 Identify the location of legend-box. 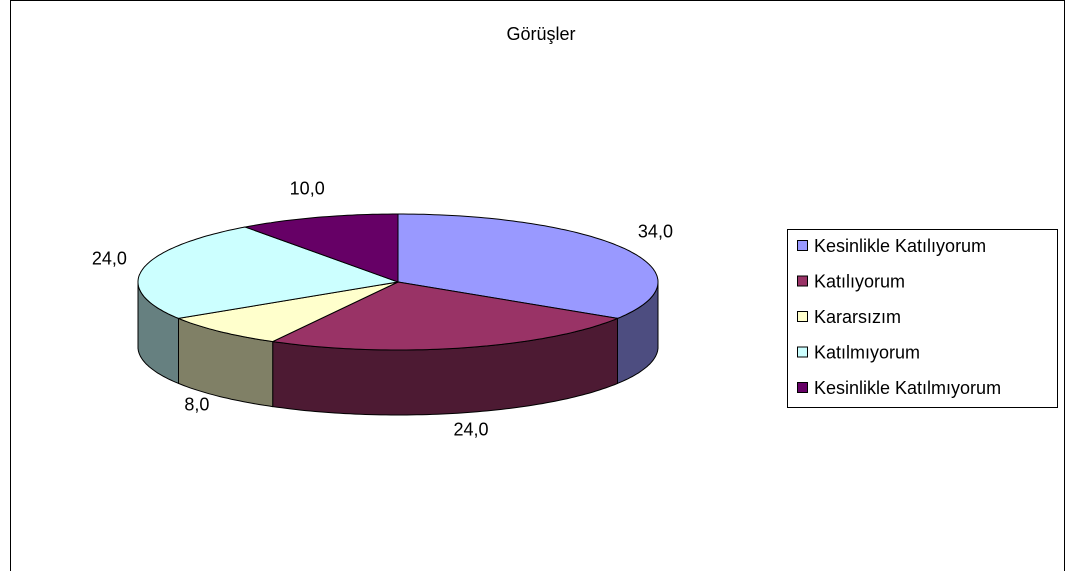
(922, 318).